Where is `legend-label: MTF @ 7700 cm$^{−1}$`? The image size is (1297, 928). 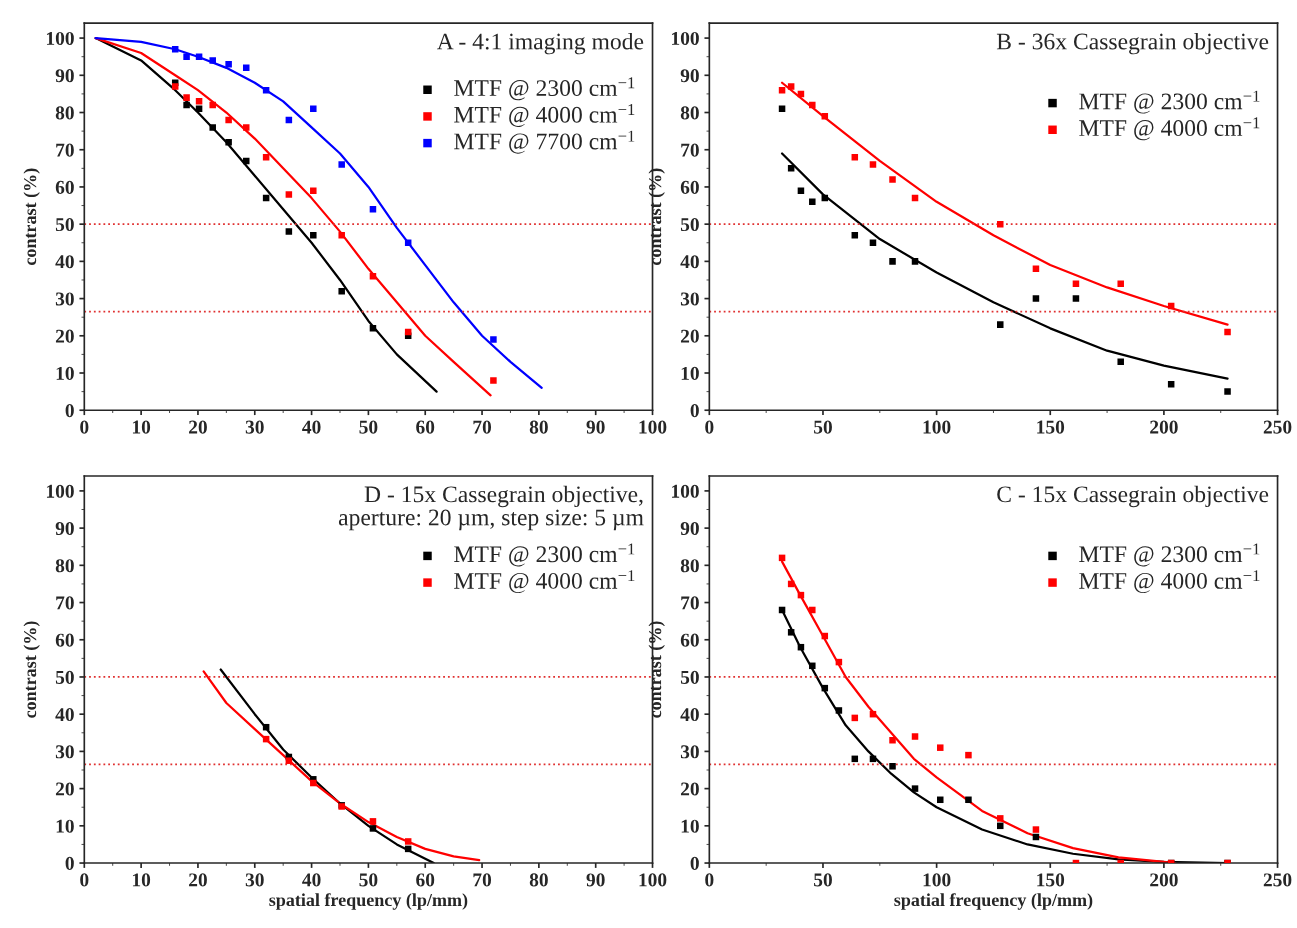
legend-label: MTF @ 7700 cm$^{−1}$ is located at coordinates (544, 142).